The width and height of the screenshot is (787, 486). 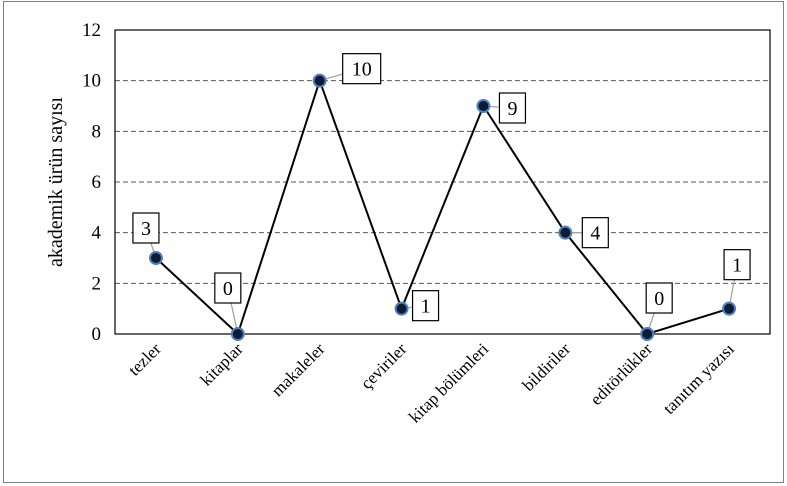 I want to click on data-label: 3, so click(x=146, y=229).